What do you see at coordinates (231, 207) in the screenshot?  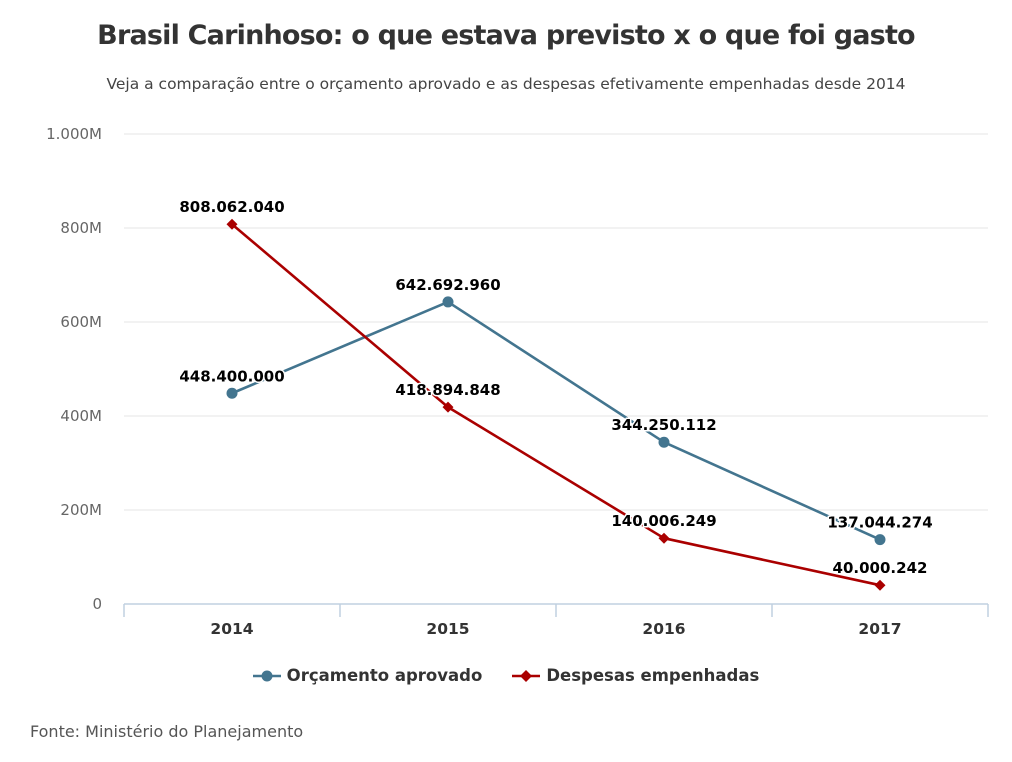 I see `data-label: 808.062.040` at bounding box center [231, 207].